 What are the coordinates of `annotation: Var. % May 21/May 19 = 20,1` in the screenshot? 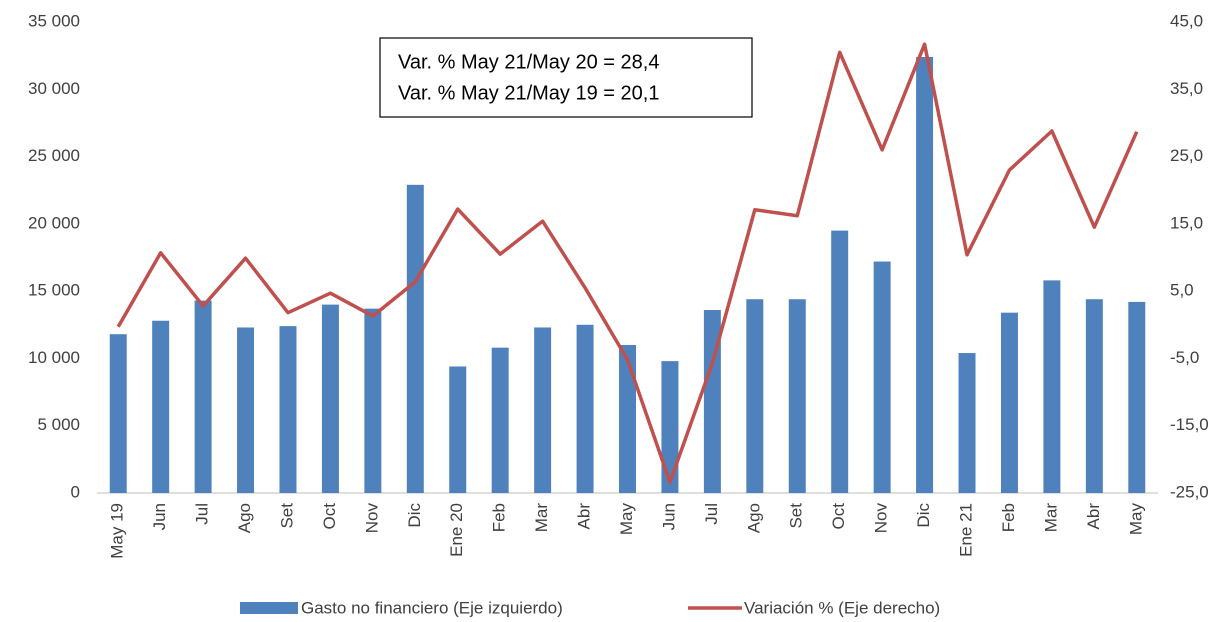 It's located at (528, 93).